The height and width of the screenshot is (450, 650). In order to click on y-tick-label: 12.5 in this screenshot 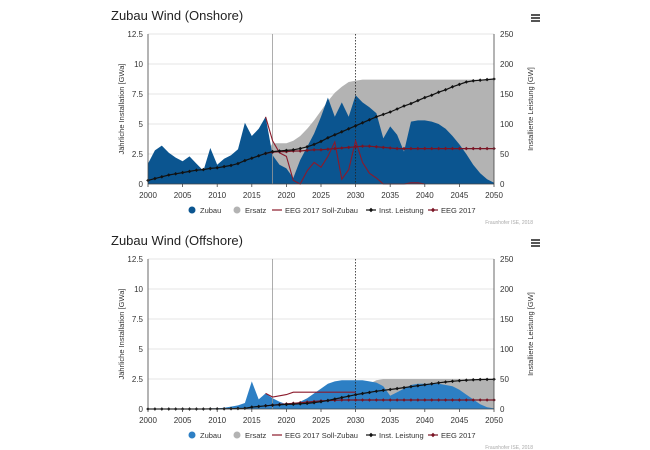, I will do `click(135, 259)`.